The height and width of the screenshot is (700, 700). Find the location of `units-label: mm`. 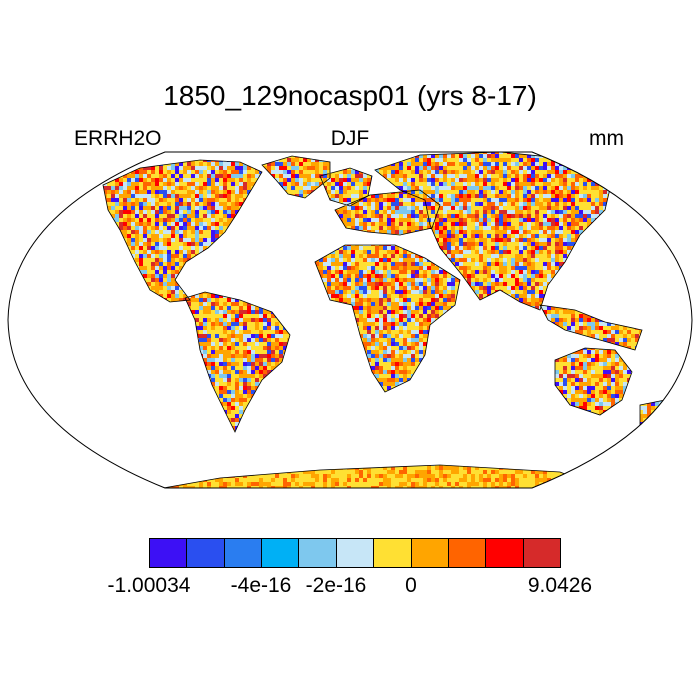

units-label: mm is located at coordinates (606, 138).